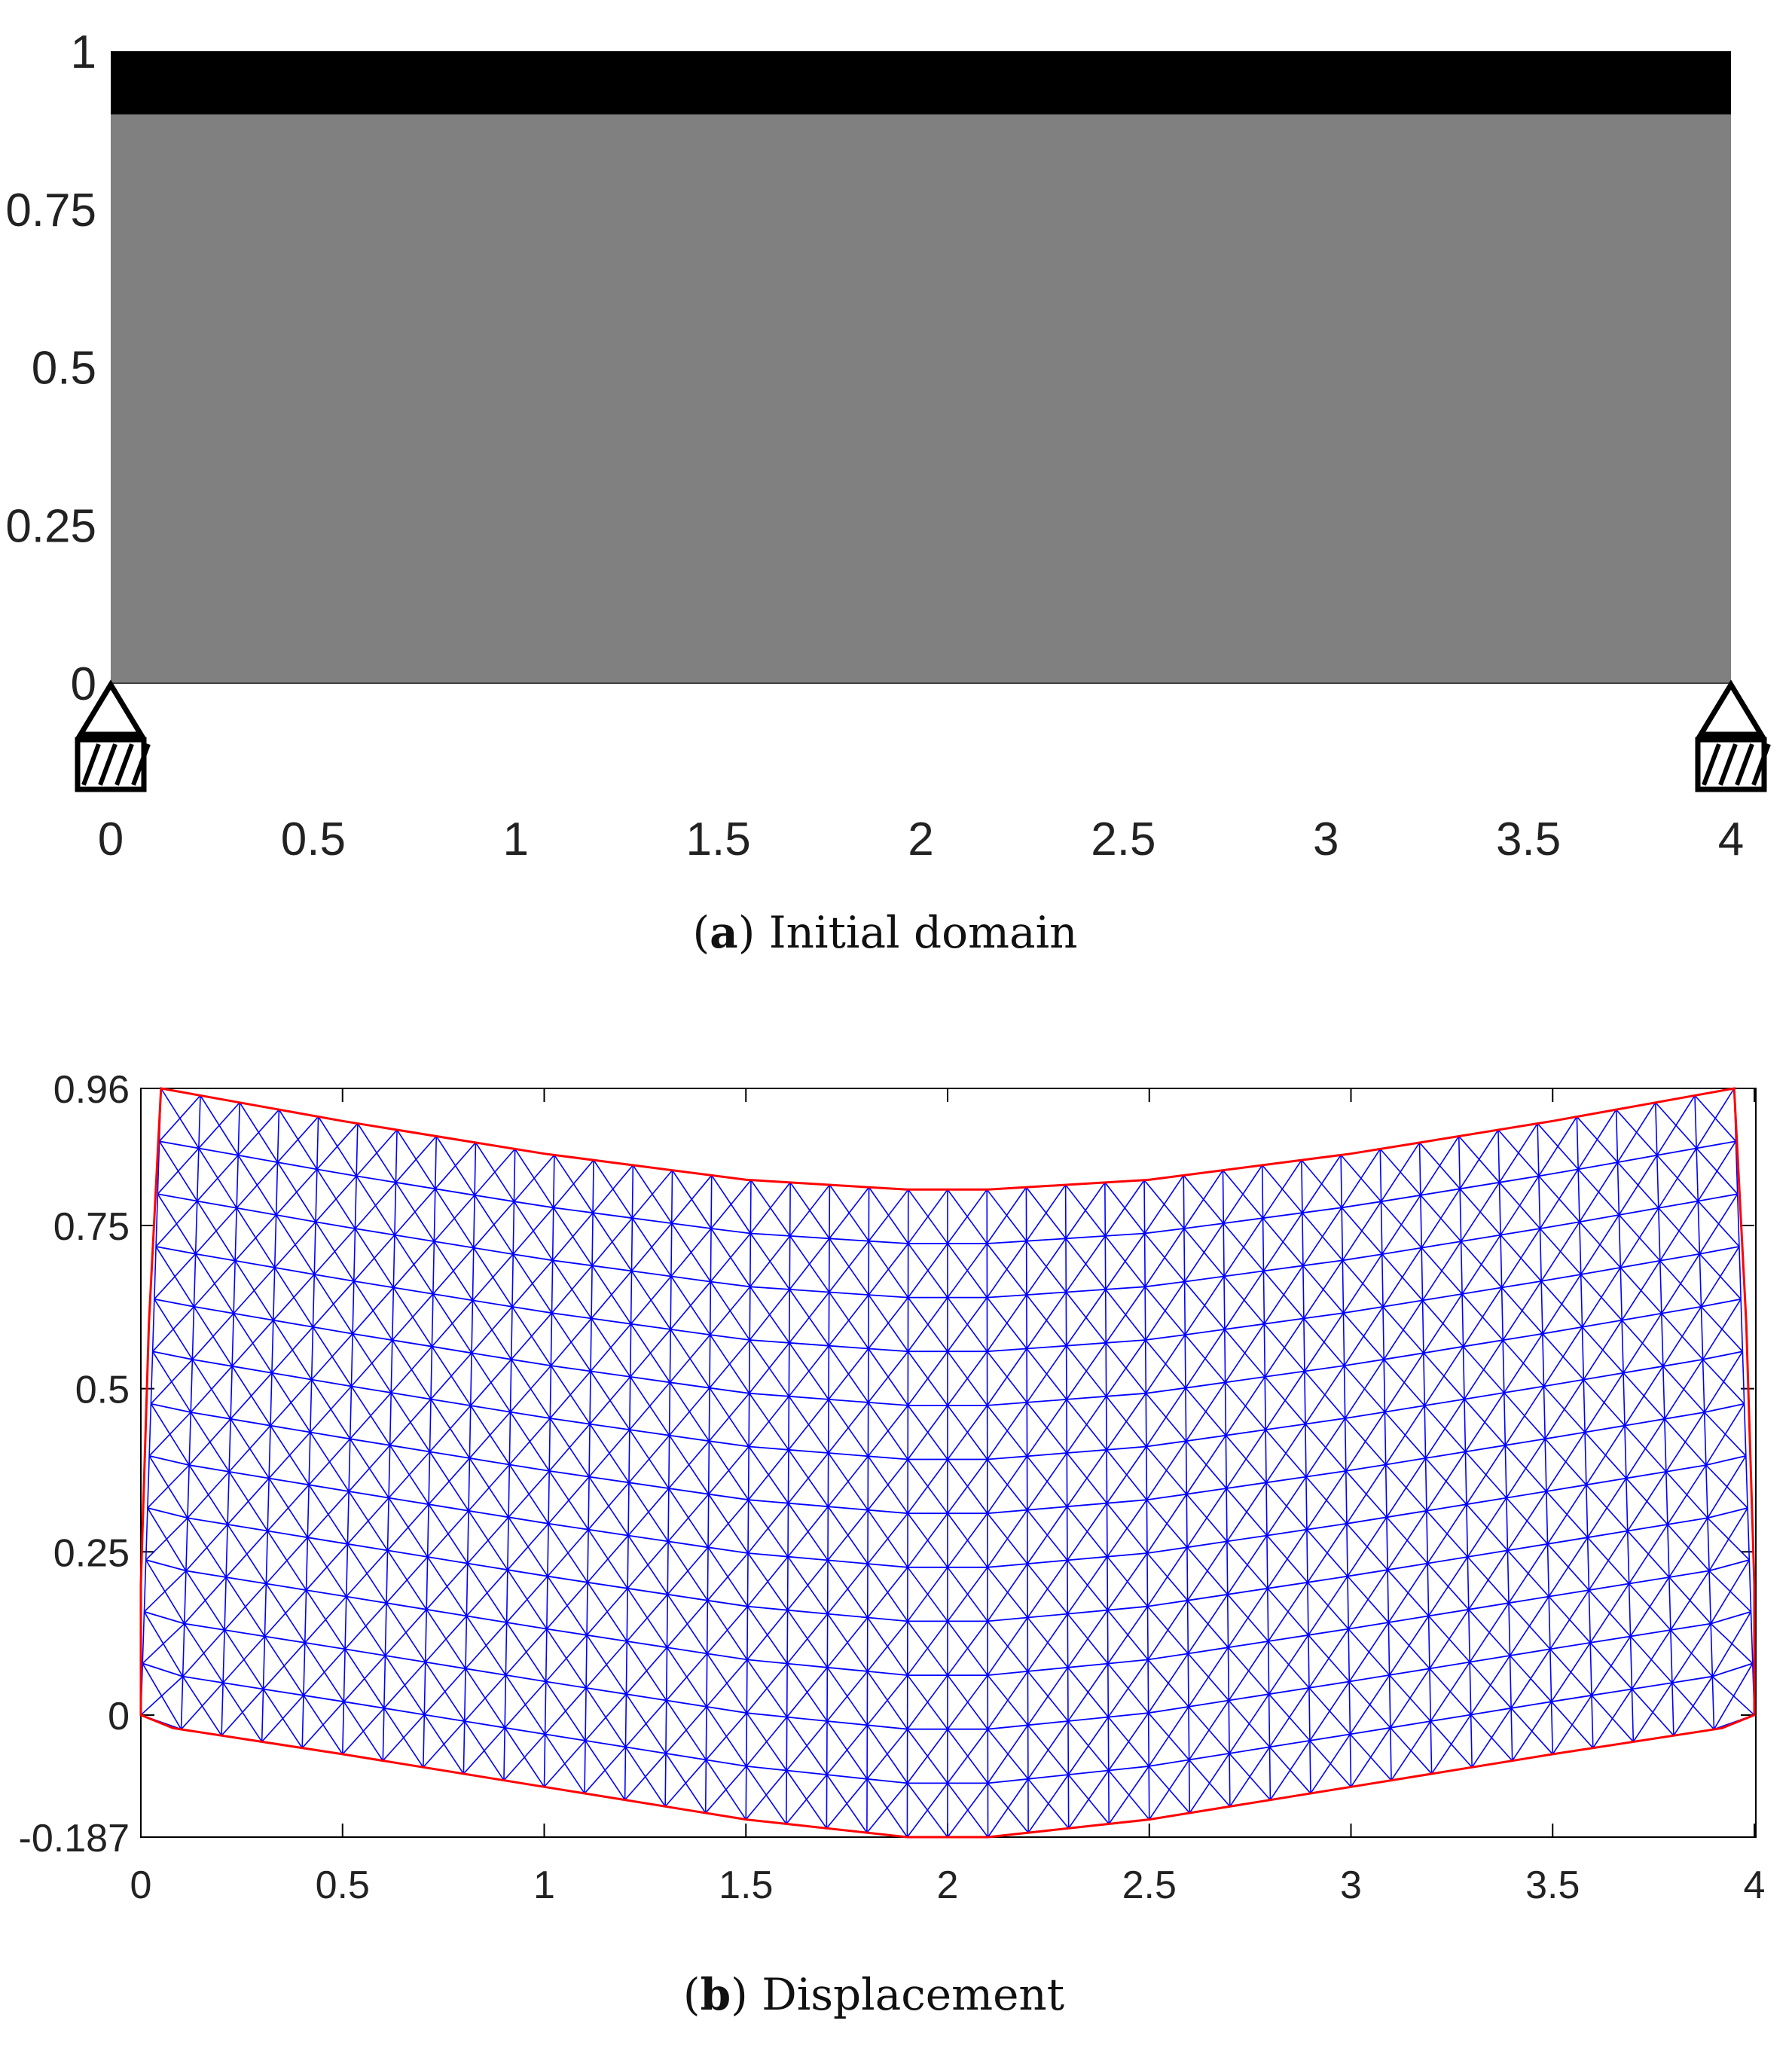 This screenshot has height=2045, width=1792. Describe the element at coordinates (119, 1716) in the screenshot. I see `y-tick-label: 0` at that location.